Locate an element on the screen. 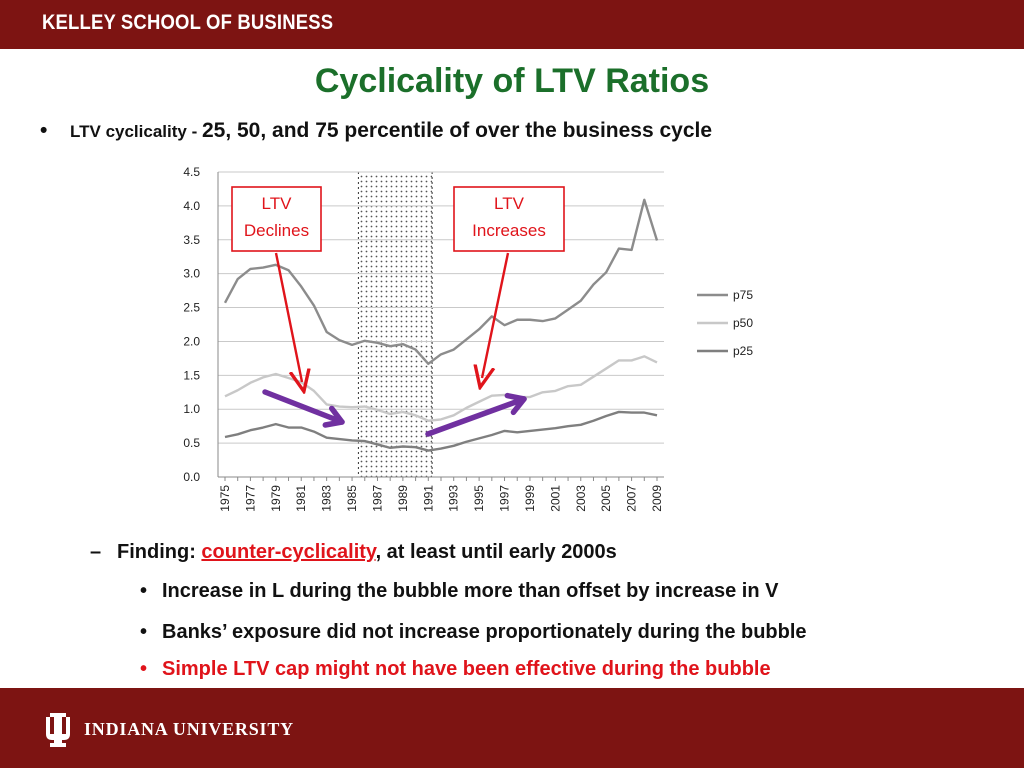 This screenshot has width=1024, height=768. footer-bar is located at coordinates (512, 728).